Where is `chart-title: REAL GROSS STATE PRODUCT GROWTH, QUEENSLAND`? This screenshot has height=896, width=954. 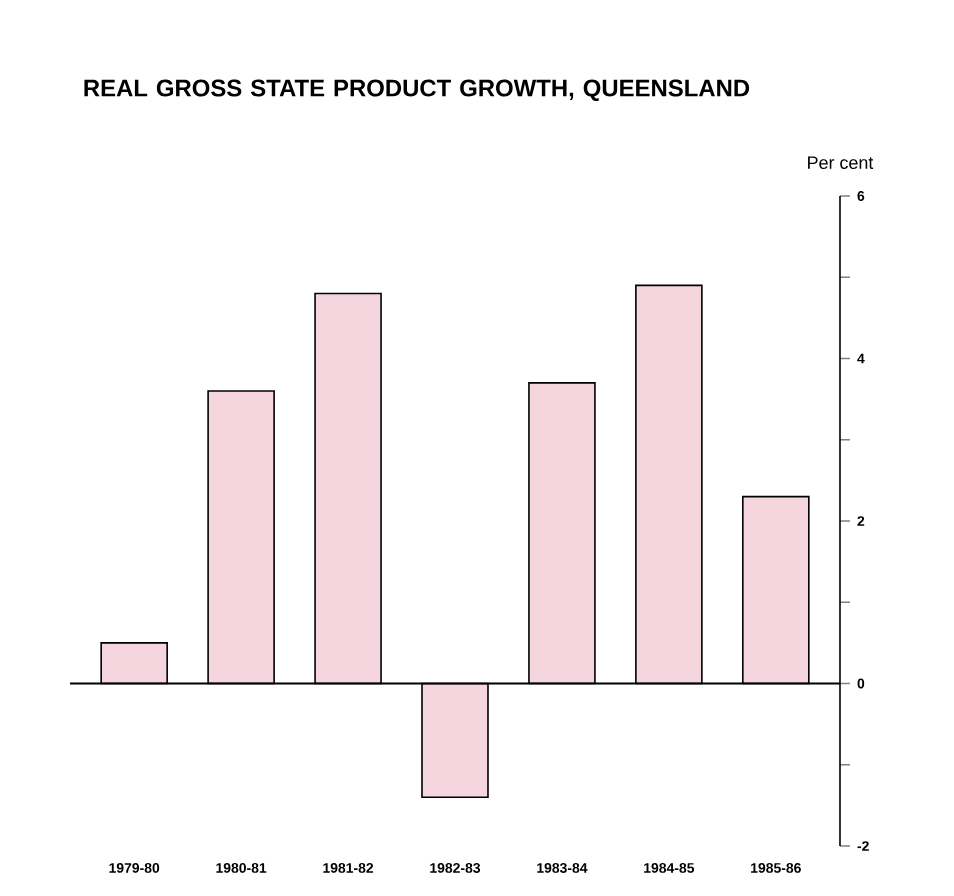
chart-title: REAL GROSS STATE PRODUCT GROWTH, QUEENSLAND is located at coordinates (417, 90).